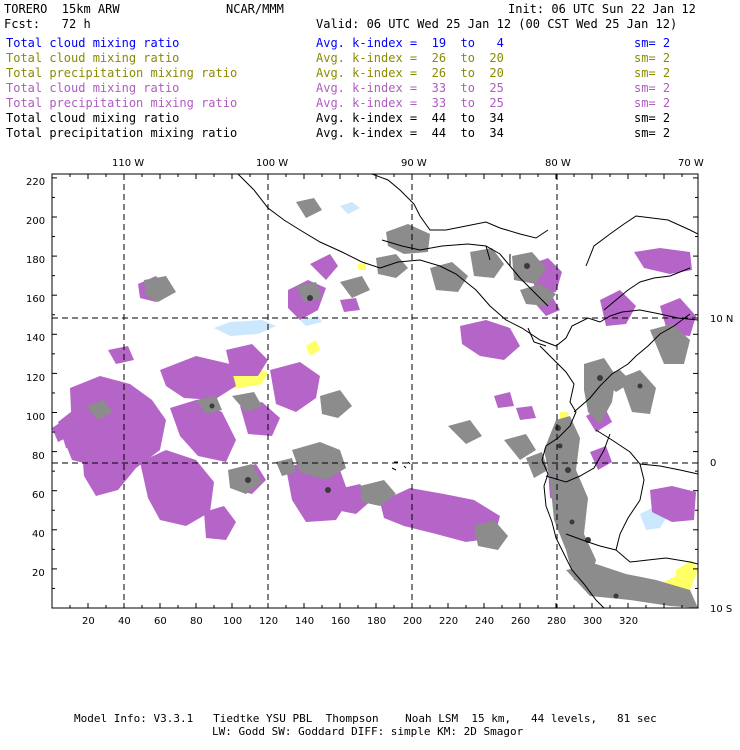 This screenshot has height=750, width=740. I want to click on lon-label-100w: 100 W, so click(272, 163).